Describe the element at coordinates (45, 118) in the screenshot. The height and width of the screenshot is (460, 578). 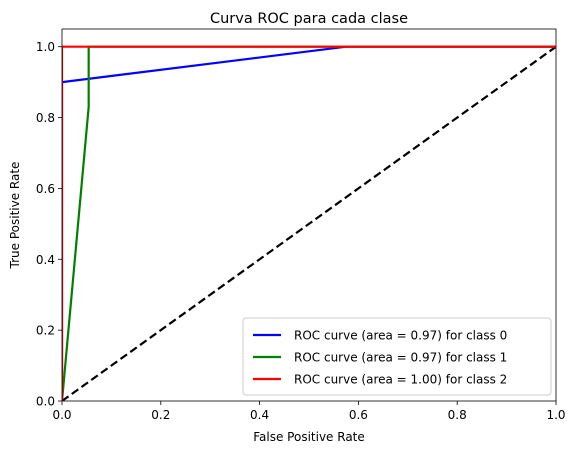
I see `y-tick-label: 0.8` at that location.